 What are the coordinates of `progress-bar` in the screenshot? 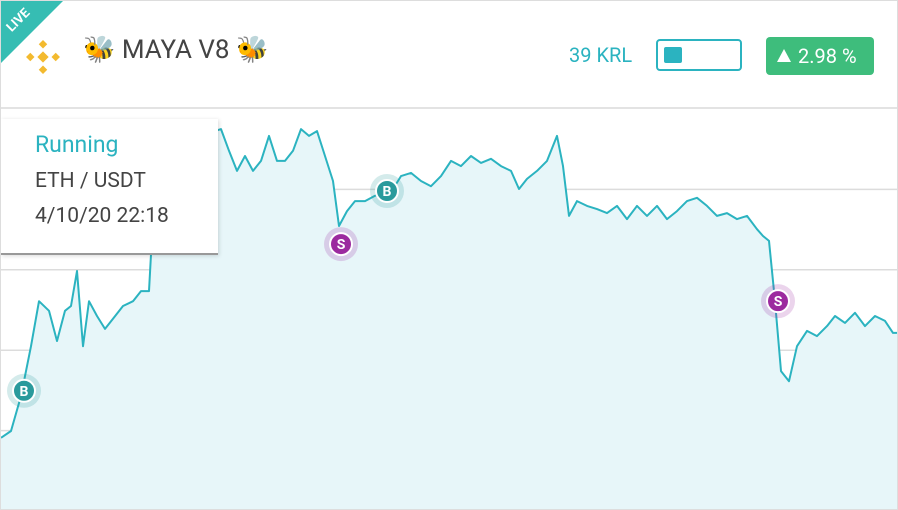 It's located at (699, 55).